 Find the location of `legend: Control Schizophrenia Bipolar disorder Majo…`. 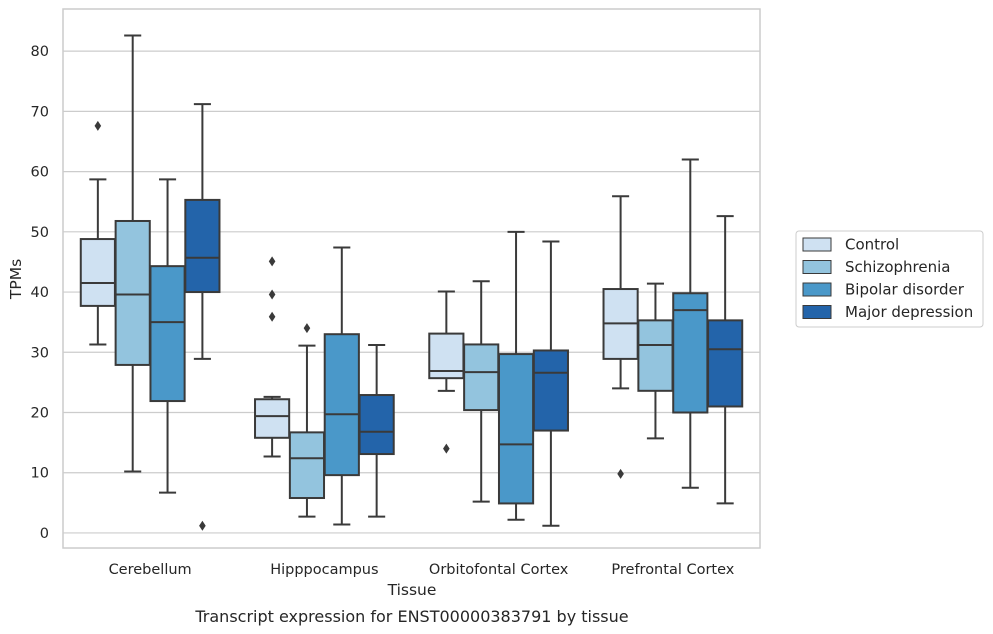

legend: Control Schizophrenia Bipolar disorder Majo… is located at coordinates (889, 279).